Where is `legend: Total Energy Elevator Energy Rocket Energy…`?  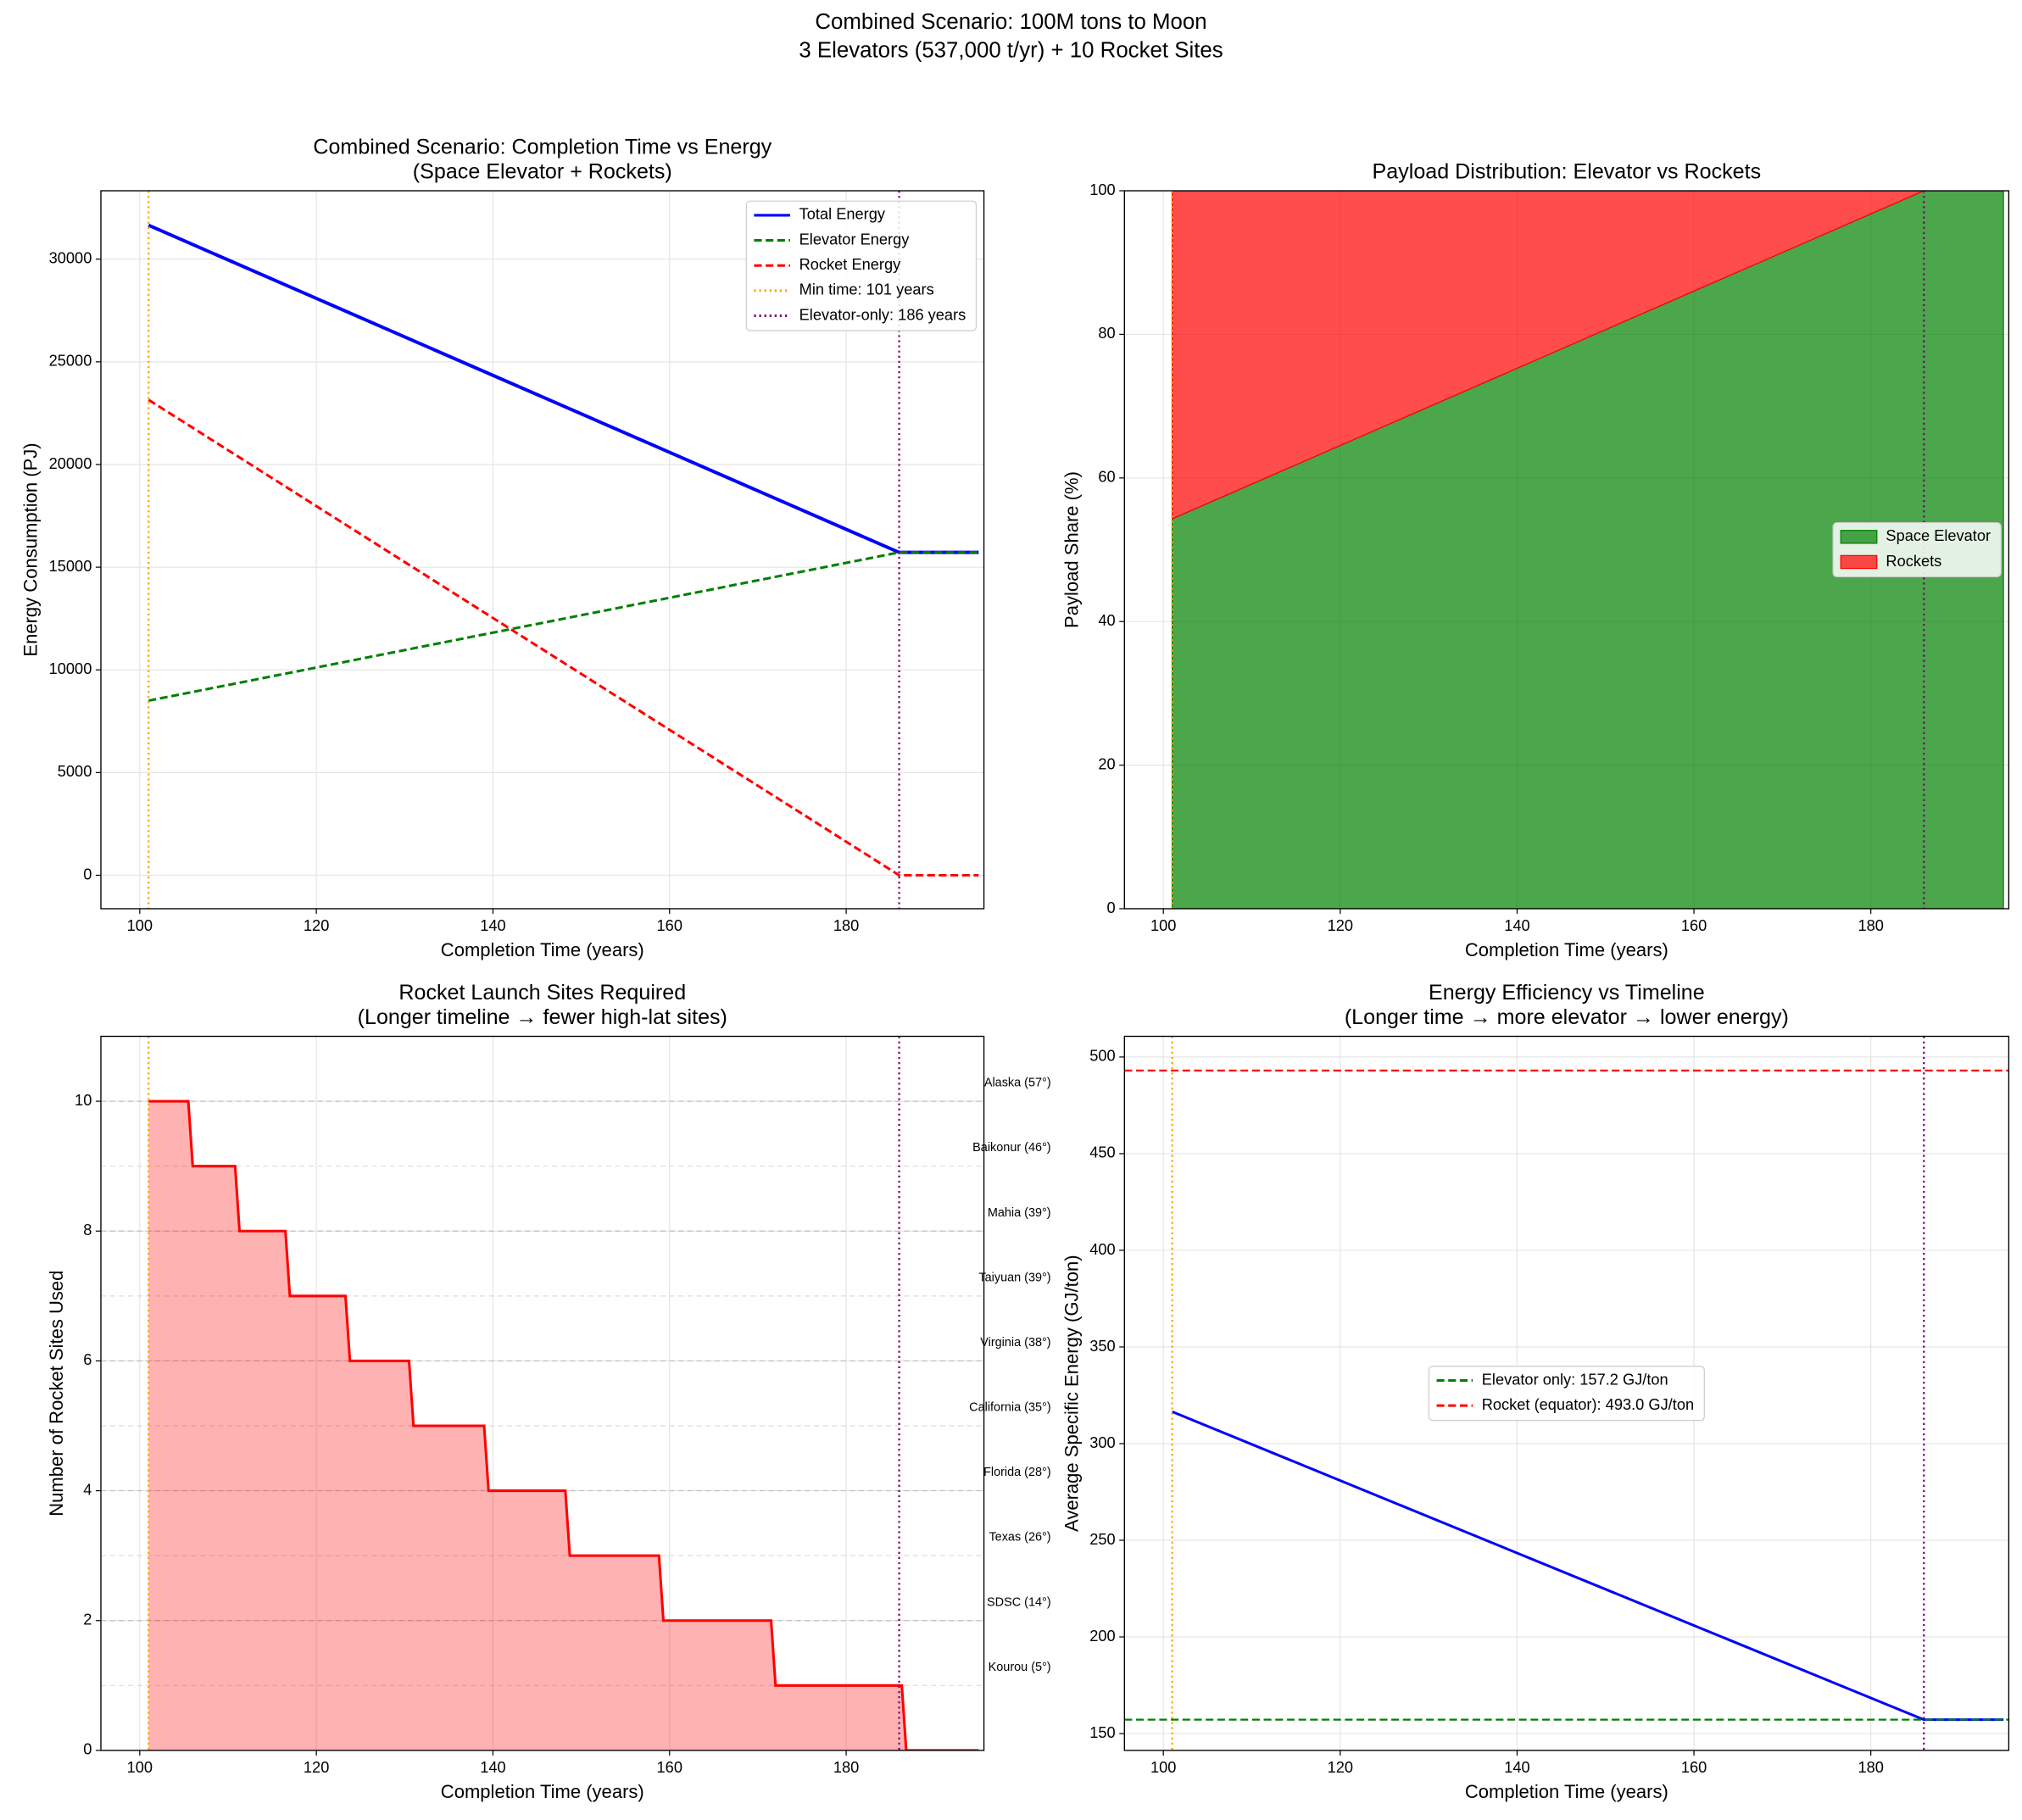 legend: Total Energy Elevator Energy Rocket Energy… is located at coordinates (861, 265).